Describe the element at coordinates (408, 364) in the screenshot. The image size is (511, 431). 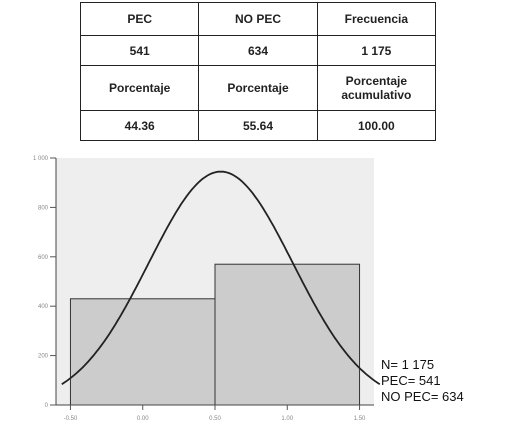
I see `legend-total: N= 1 175` at that location.